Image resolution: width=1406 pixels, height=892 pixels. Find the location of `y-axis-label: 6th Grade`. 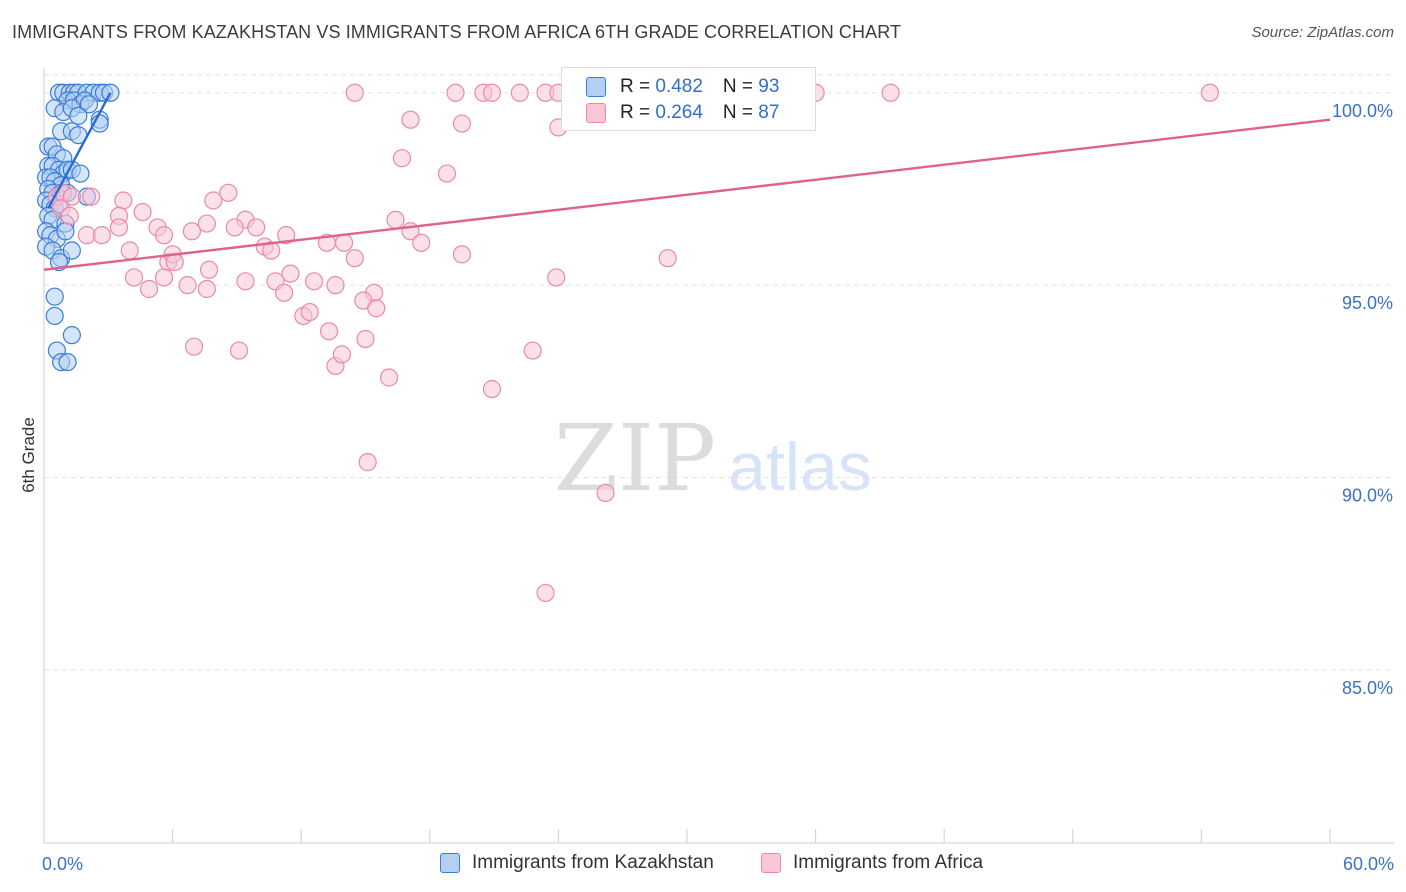

y-axis-label: 6th Grade is located at coordinates (28, 455).